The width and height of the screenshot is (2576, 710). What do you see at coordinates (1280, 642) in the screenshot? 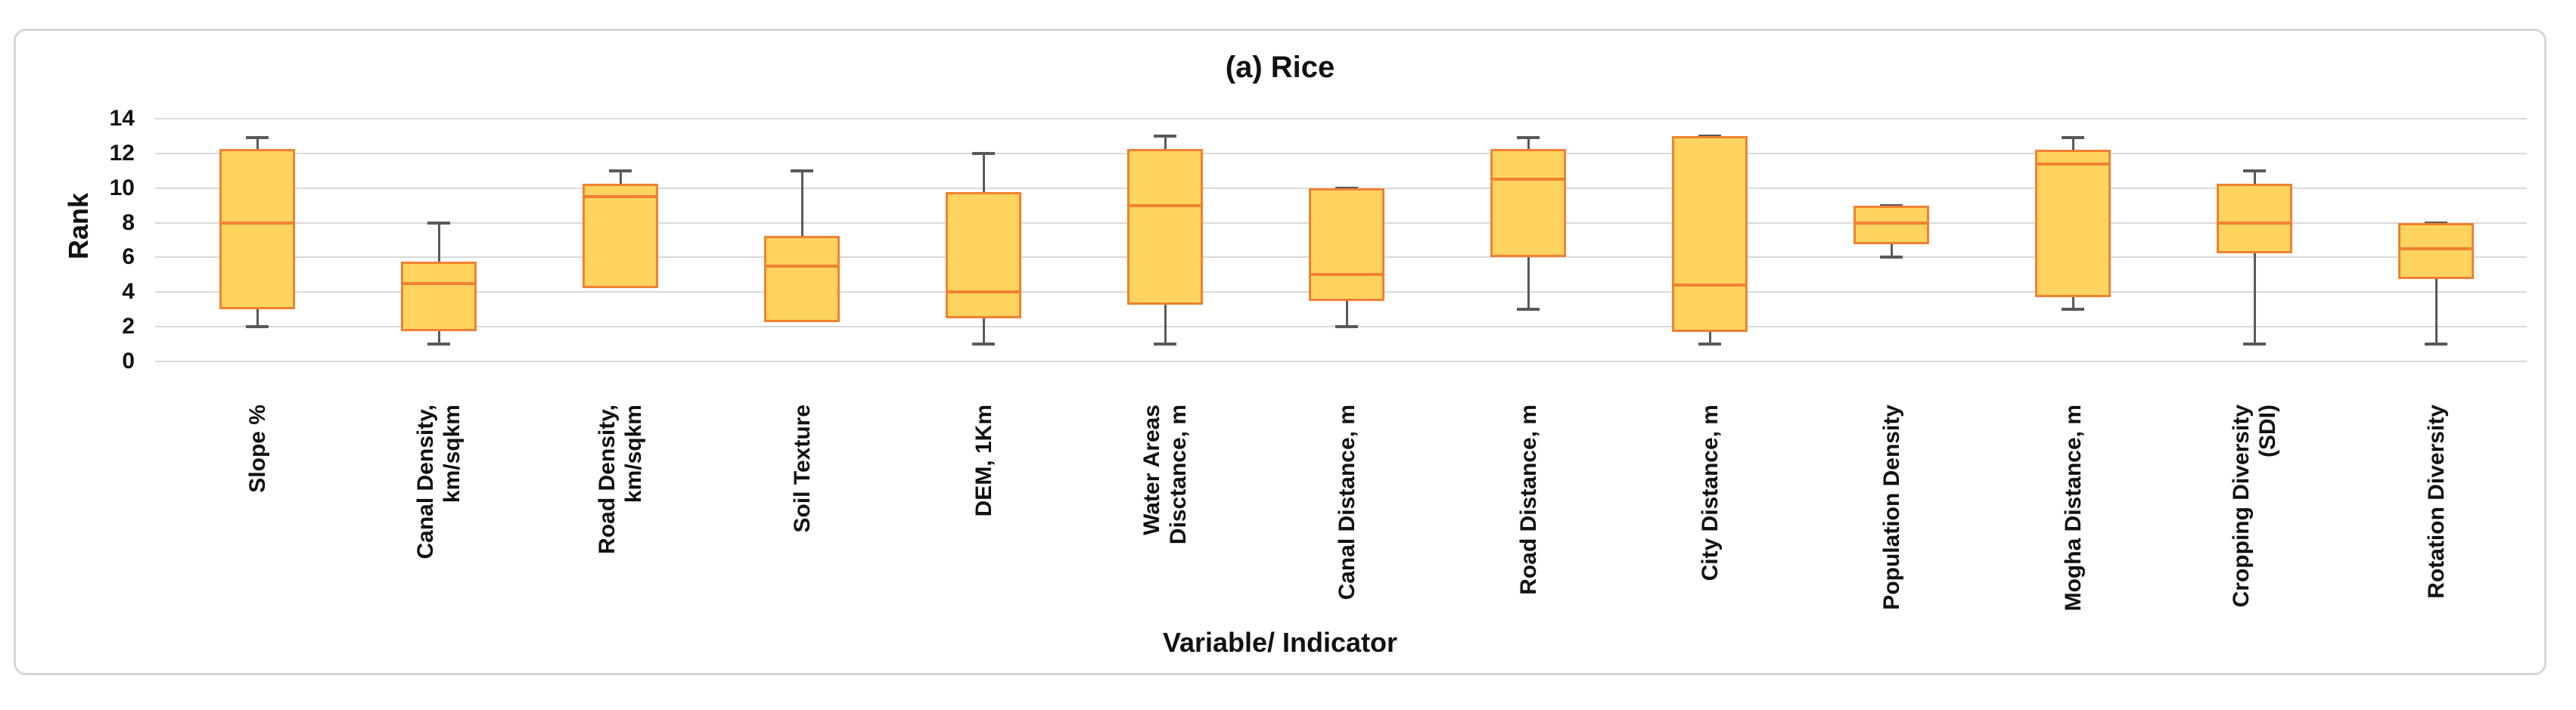
I see `x-axis-title: Variable/ Indicator` at bounding box center [1280, 642].